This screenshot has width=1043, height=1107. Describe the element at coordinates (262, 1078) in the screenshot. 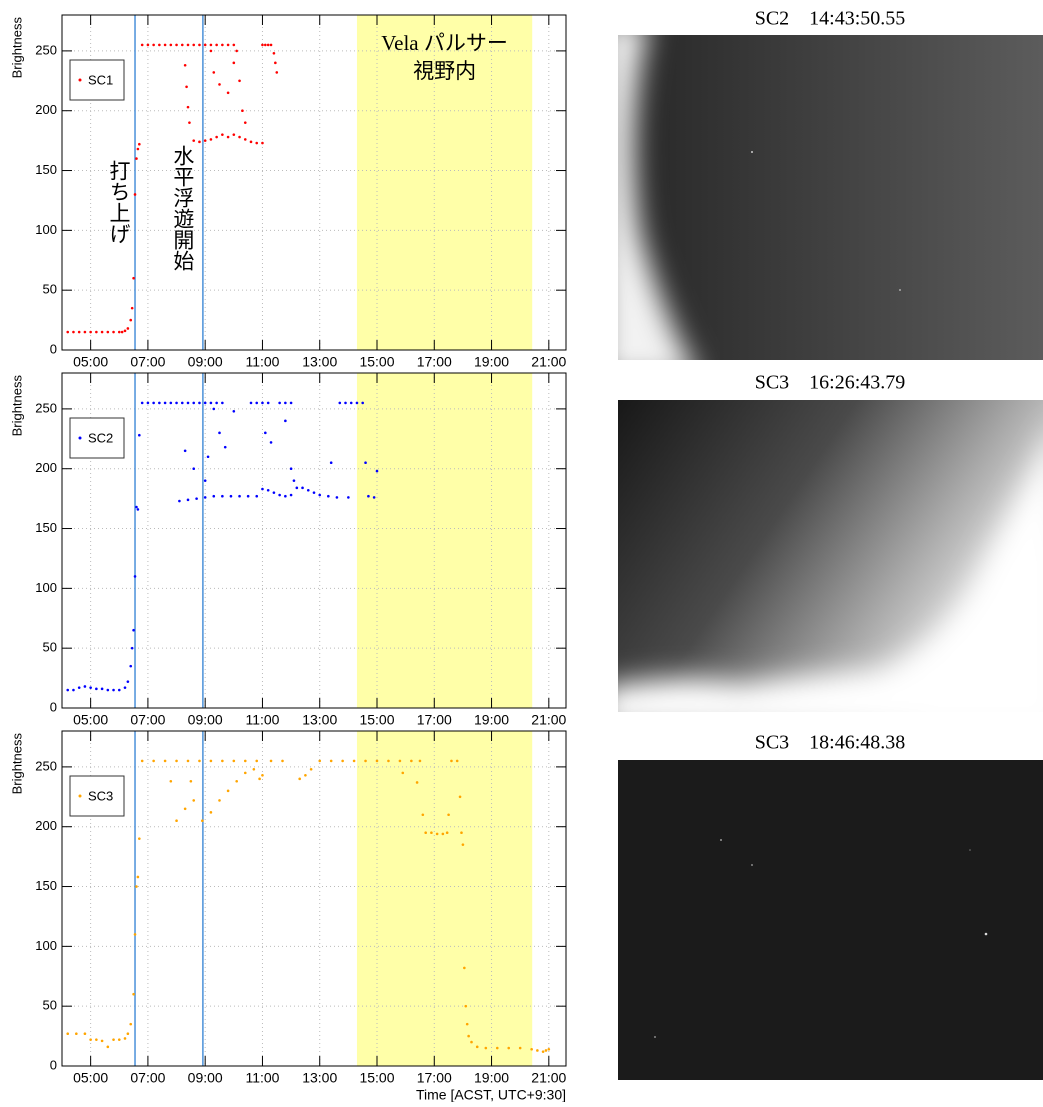

I see `x-tick-label: 11:00` at that location.